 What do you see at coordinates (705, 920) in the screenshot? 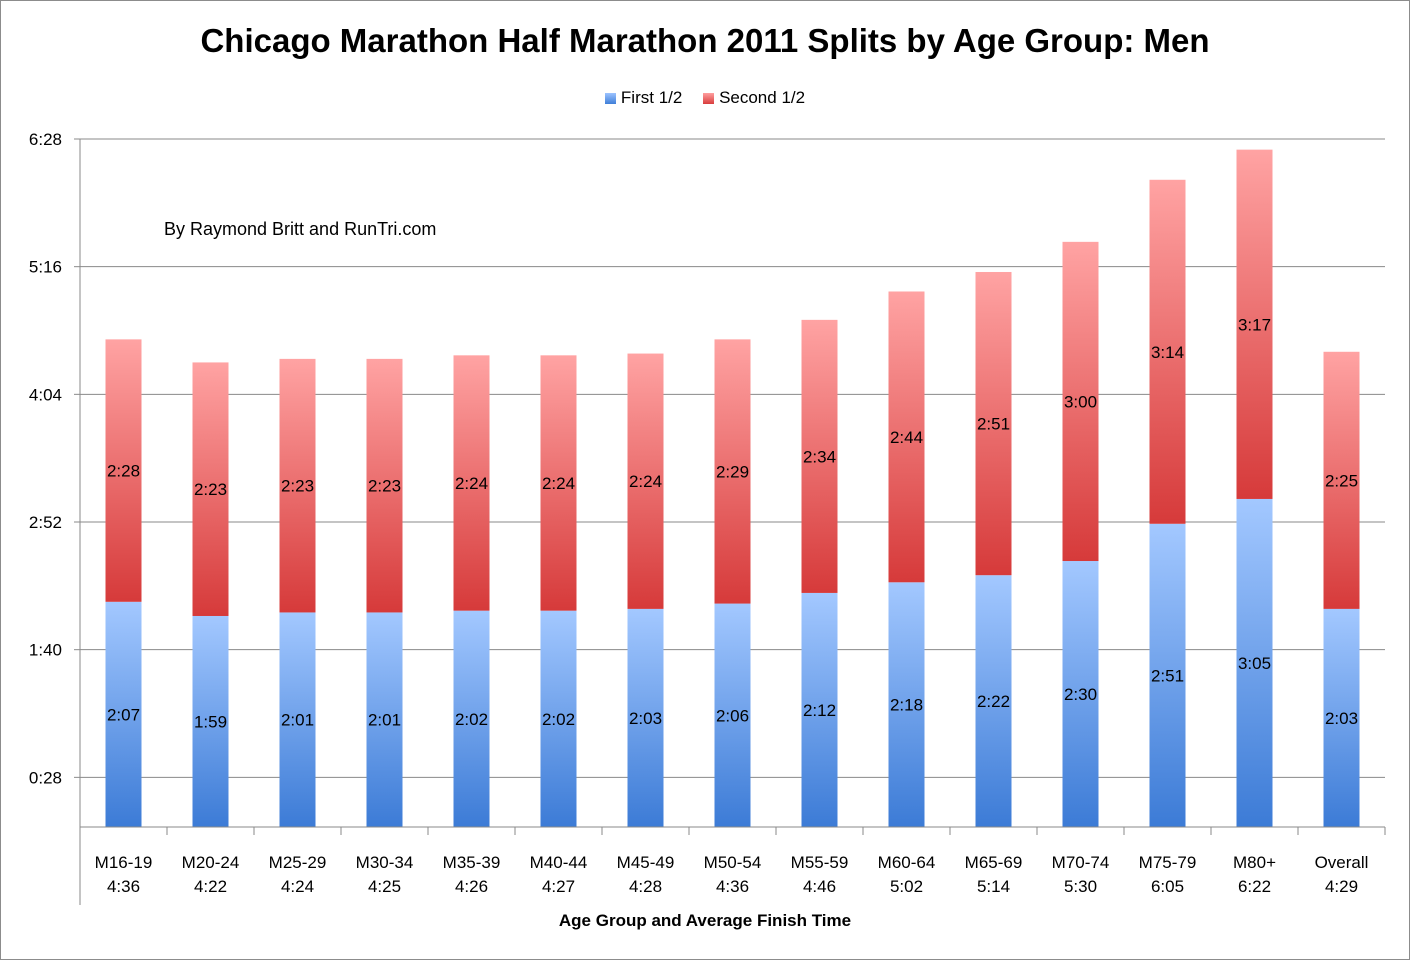
I see `x-axis-title: Age Group and Average Finish Time` at bounding box center [705, 920].